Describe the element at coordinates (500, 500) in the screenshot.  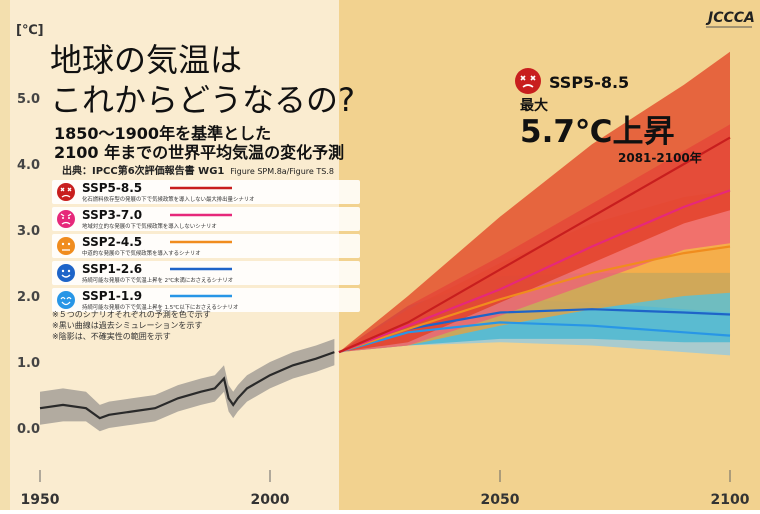
I see `x-tick-label: 2050` at that location.